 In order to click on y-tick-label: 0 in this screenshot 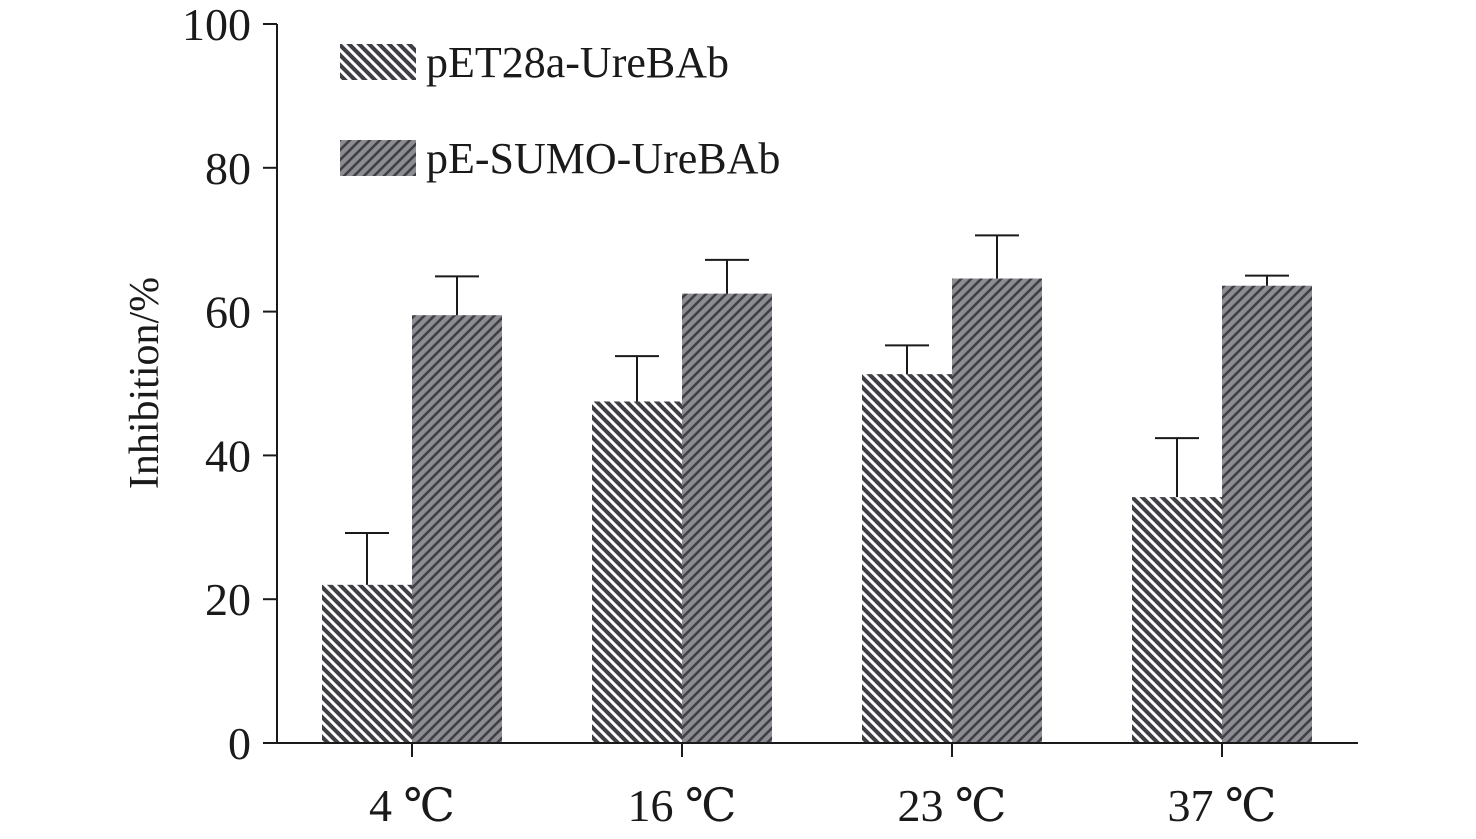, I will do `click(239, 743)`.